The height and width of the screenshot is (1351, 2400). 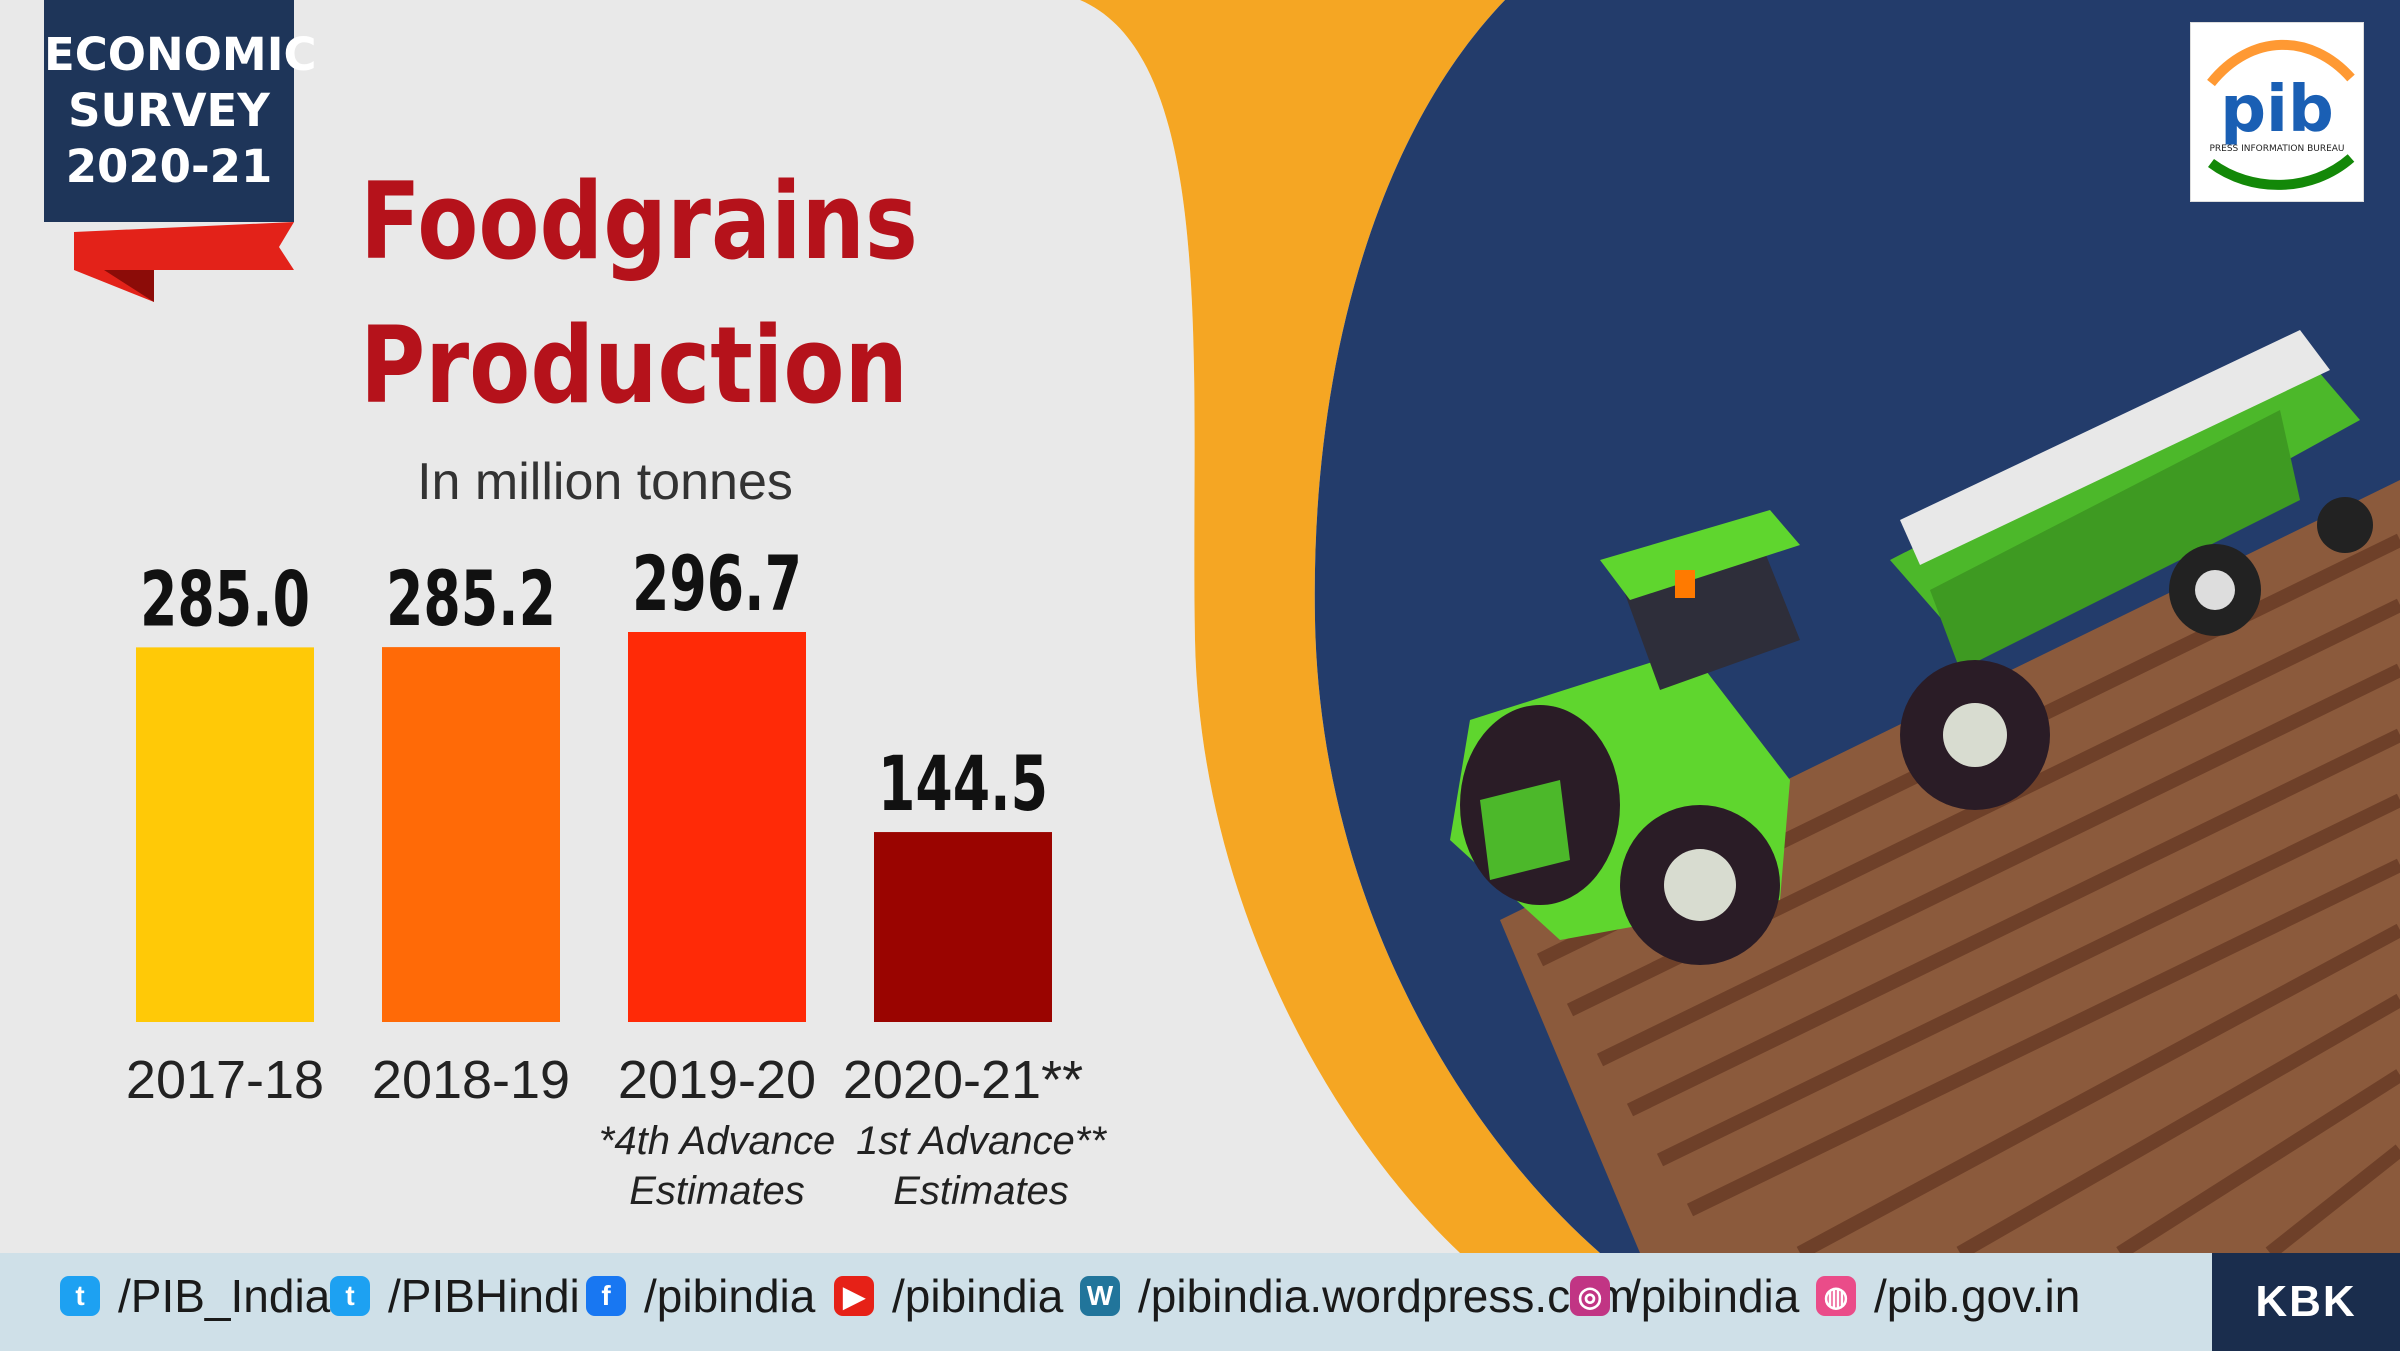 I want to click on social-link: W/pibindia.wordpress.com, so click(x=1357, y=1296).